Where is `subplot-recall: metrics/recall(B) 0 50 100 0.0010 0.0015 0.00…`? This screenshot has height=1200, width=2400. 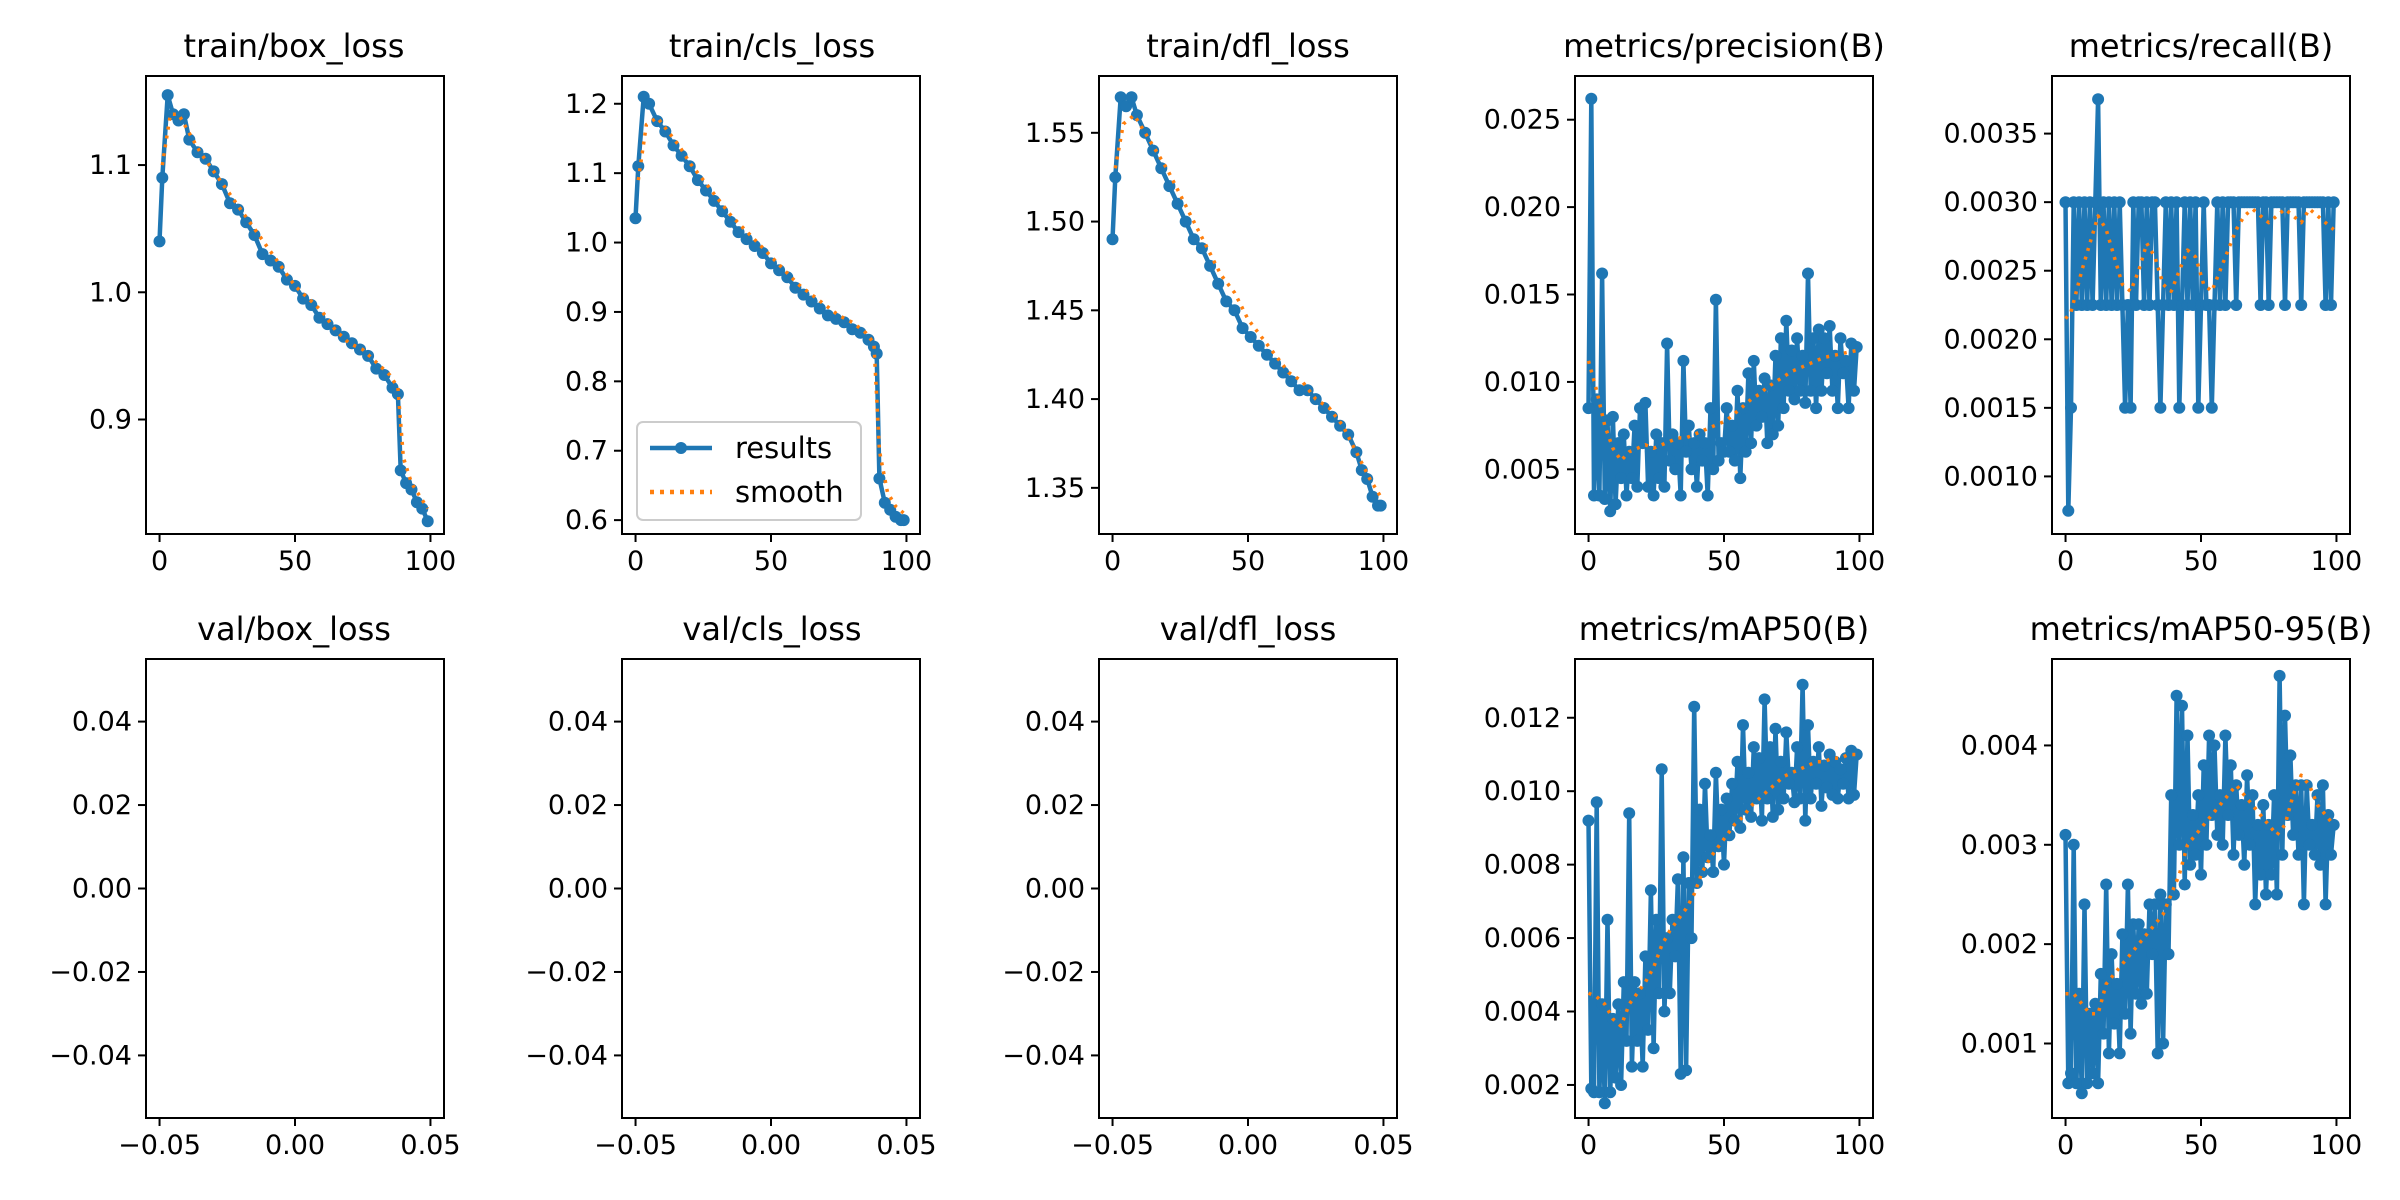
subplot-recall: metrics/recall(B) 0 50 100 0.0010 0.0015 0.00… is located at coordinates (2153, 302).